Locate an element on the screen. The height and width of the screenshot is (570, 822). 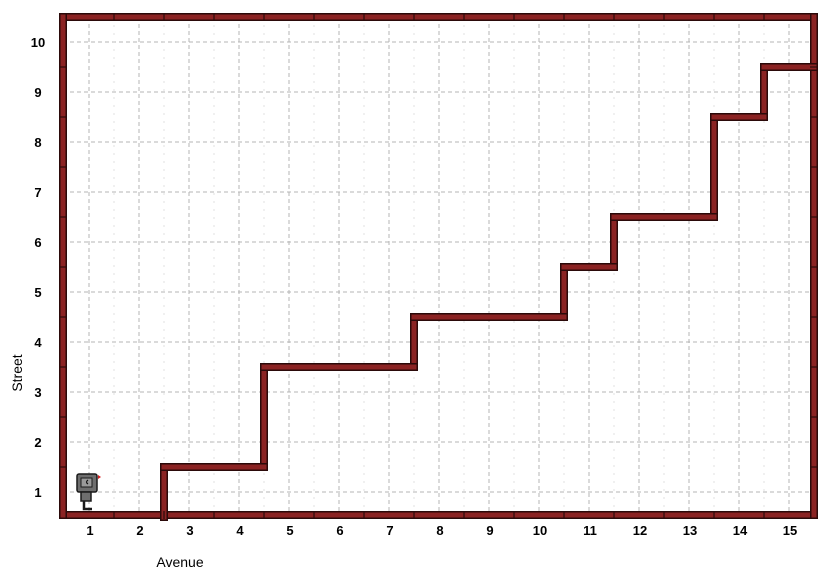
avenue-tick-label: 10 is located at coordinates (540, 530).